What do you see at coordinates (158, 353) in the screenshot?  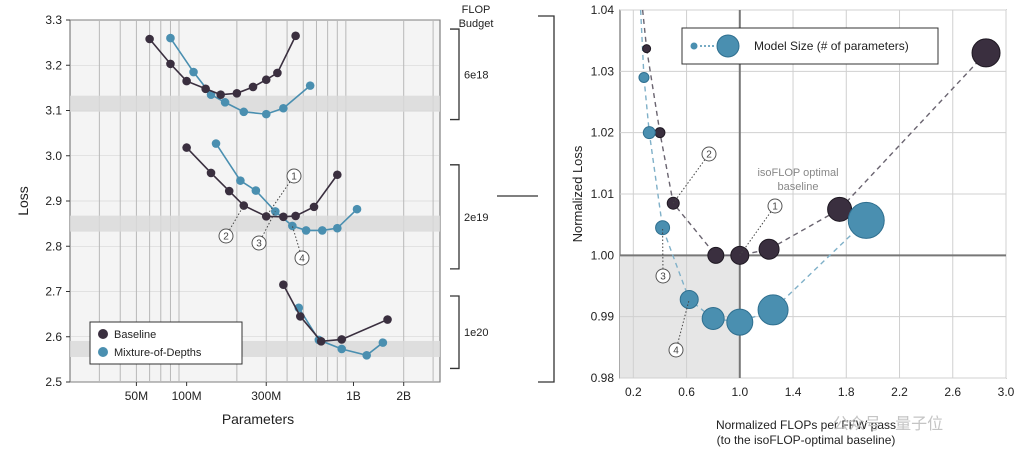 I see `legend-mod-label: Mixture-of-Depths` at bounding box center [158, 353].